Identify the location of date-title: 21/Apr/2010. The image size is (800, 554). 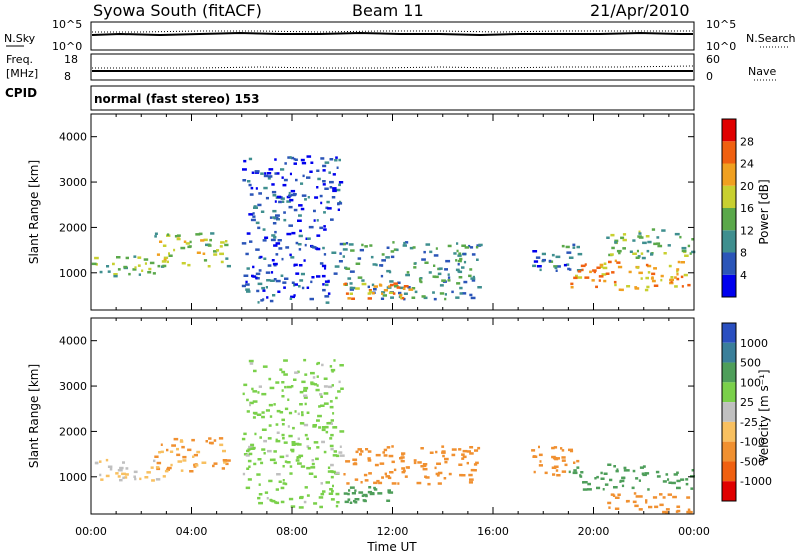
(640, 10).